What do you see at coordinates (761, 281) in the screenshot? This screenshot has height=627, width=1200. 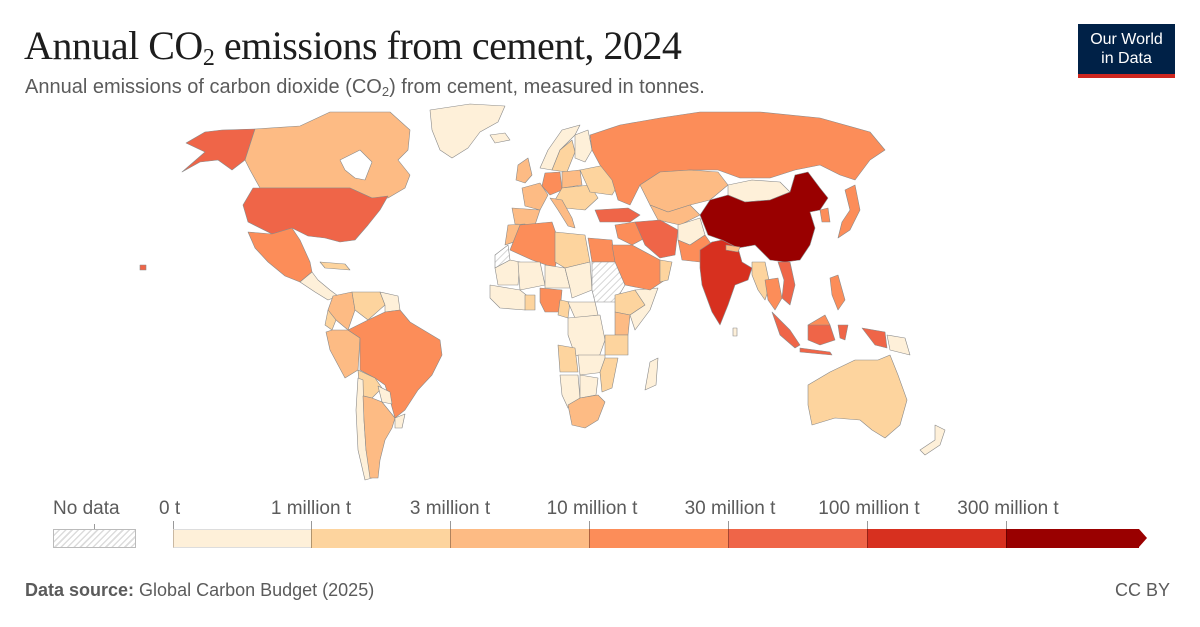 I see `country-myanmar` at bounding box center [761, 281].